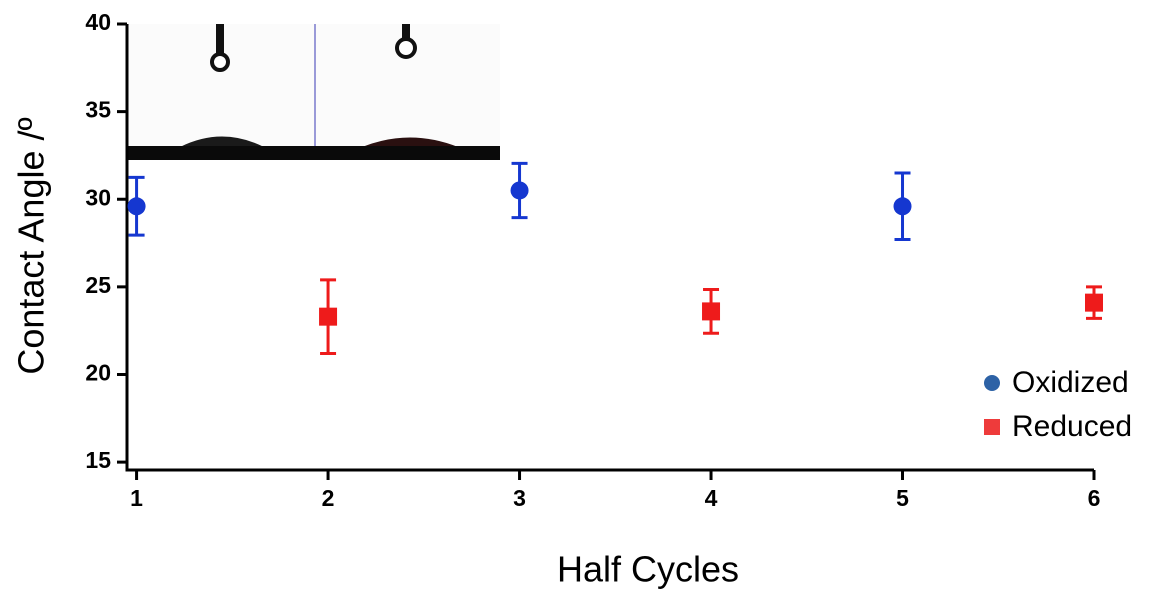 The image size is (1160, 592). What do you see at coordinates (314, 153) in the screenshot?
I see `substrate` at bounding box center [314, 153].